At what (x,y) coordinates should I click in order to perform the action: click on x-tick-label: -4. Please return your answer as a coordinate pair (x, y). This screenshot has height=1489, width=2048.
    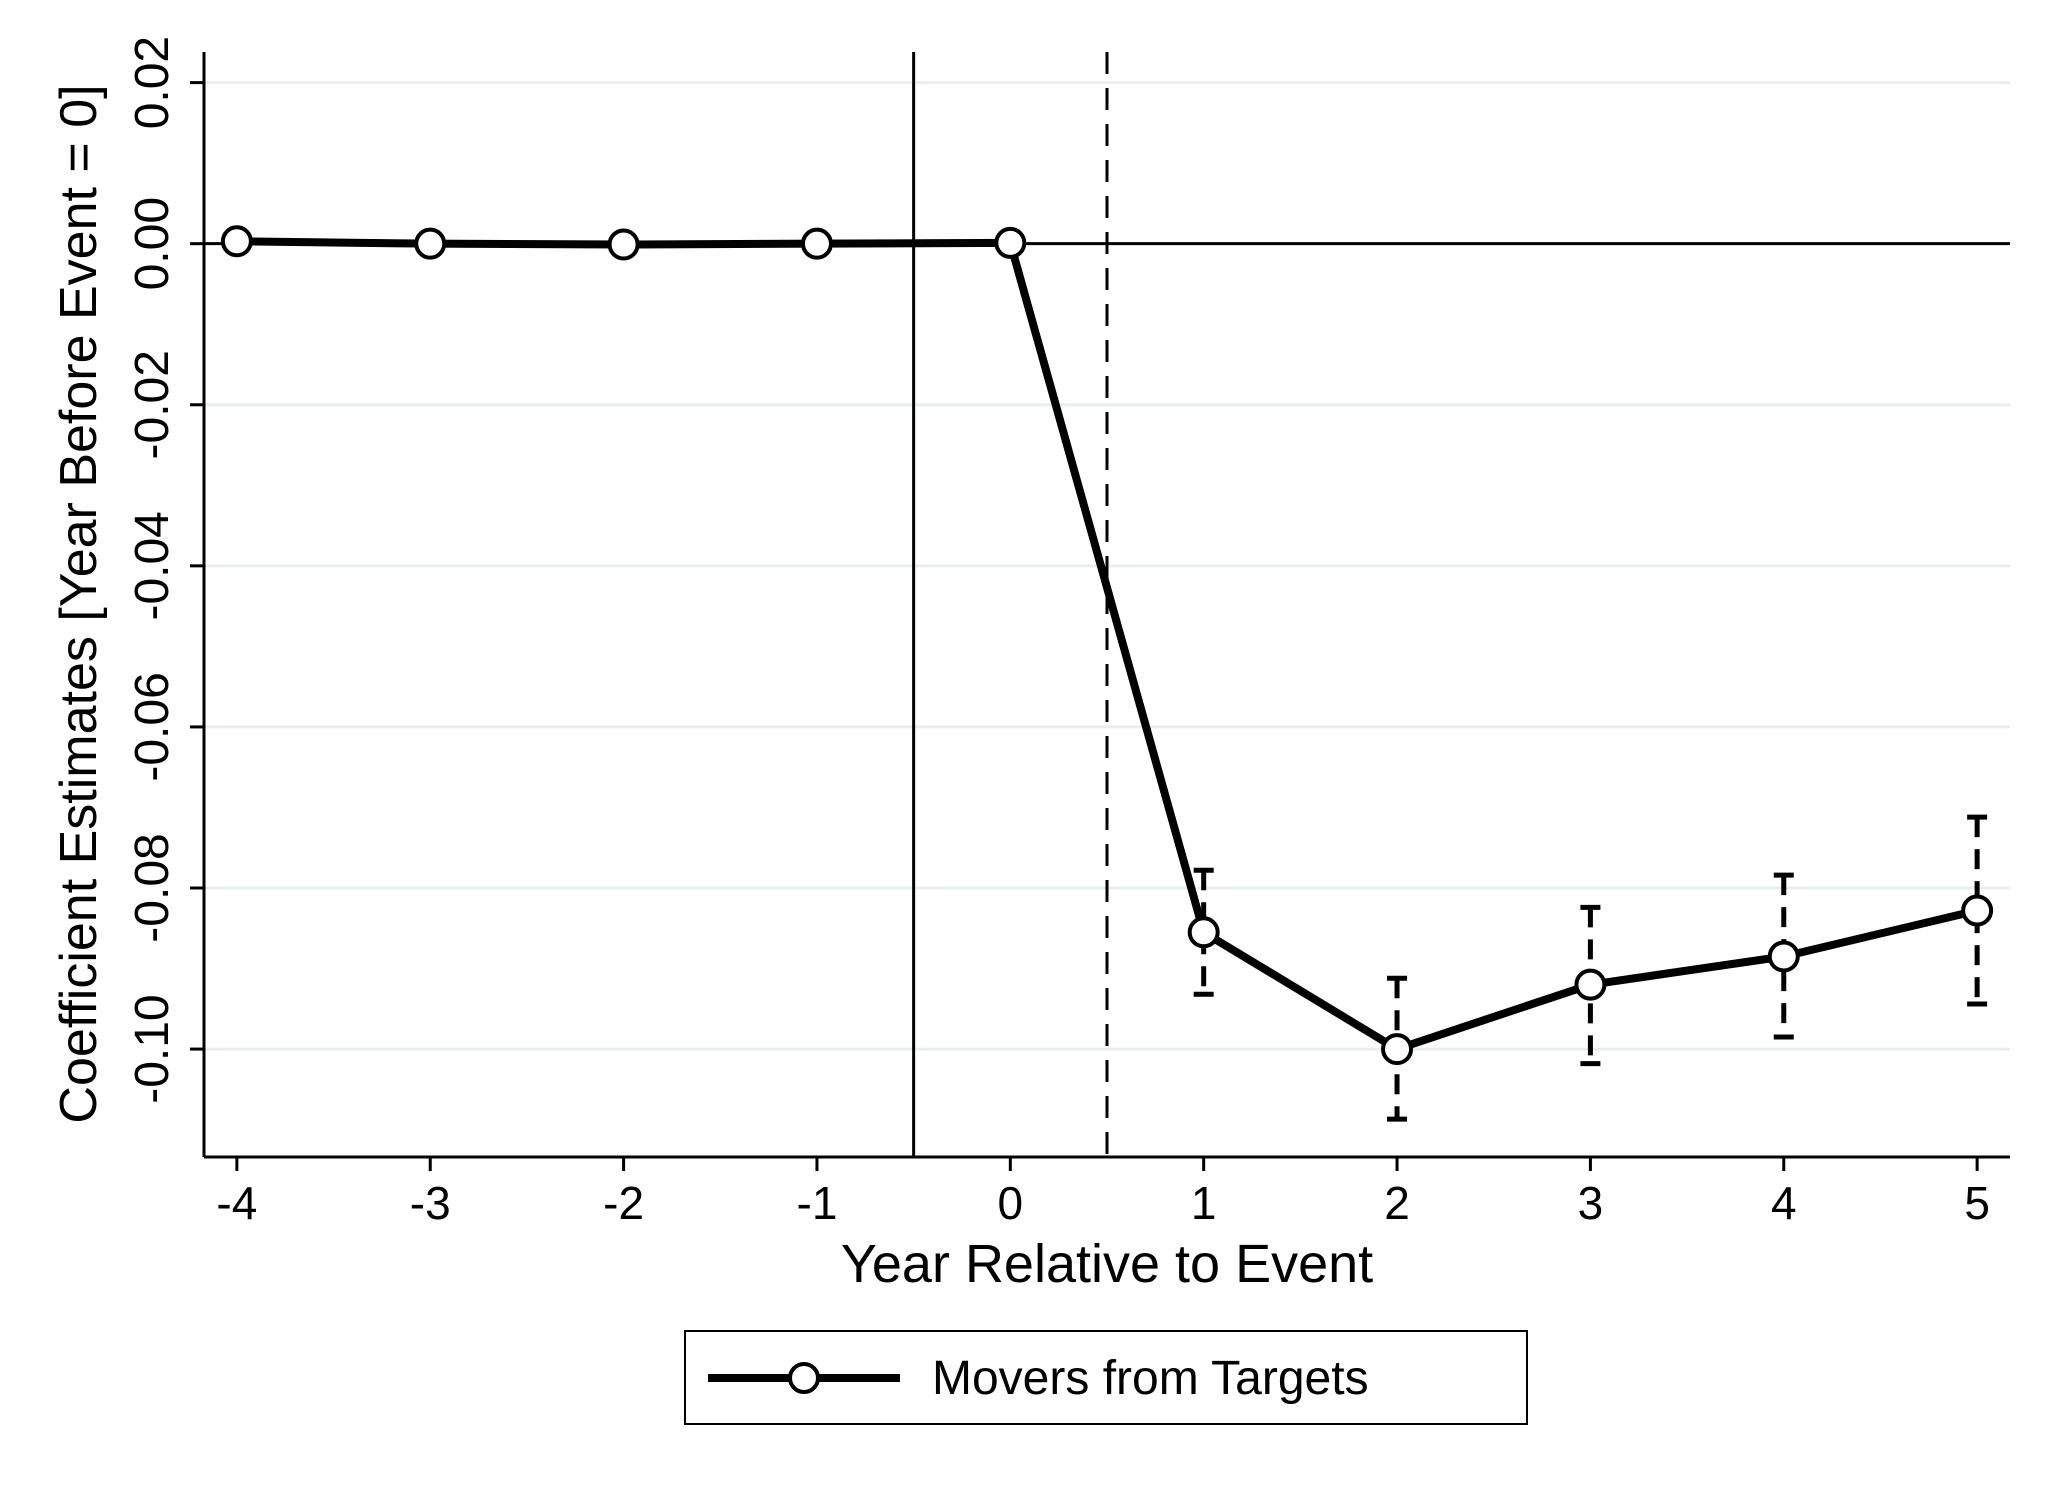
    Looking at the image, I should click on (236, 1203).